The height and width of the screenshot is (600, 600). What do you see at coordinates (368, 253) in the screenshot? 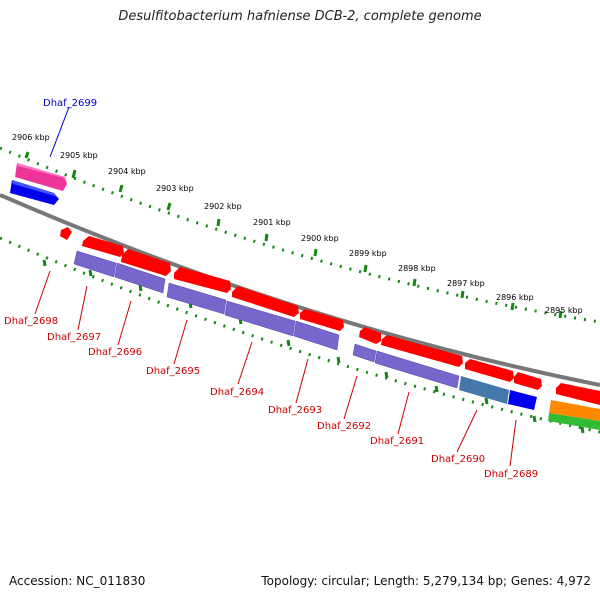
I see `scale-label: 2899 kbp` at bounding box center [368, 253].